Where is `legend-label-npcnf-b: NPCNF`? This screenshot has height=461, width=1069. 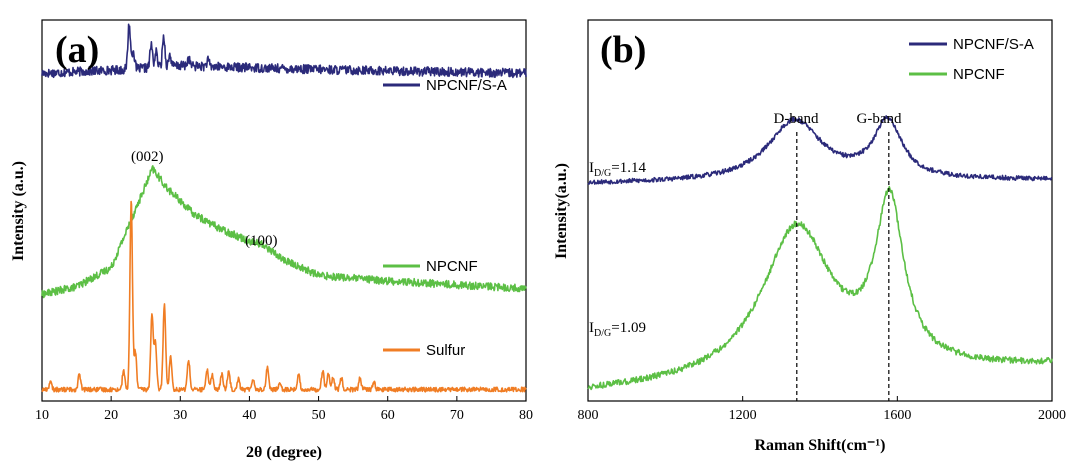
legend-label-npcnf-b: NPCNF is located at coordinates (979, 74).